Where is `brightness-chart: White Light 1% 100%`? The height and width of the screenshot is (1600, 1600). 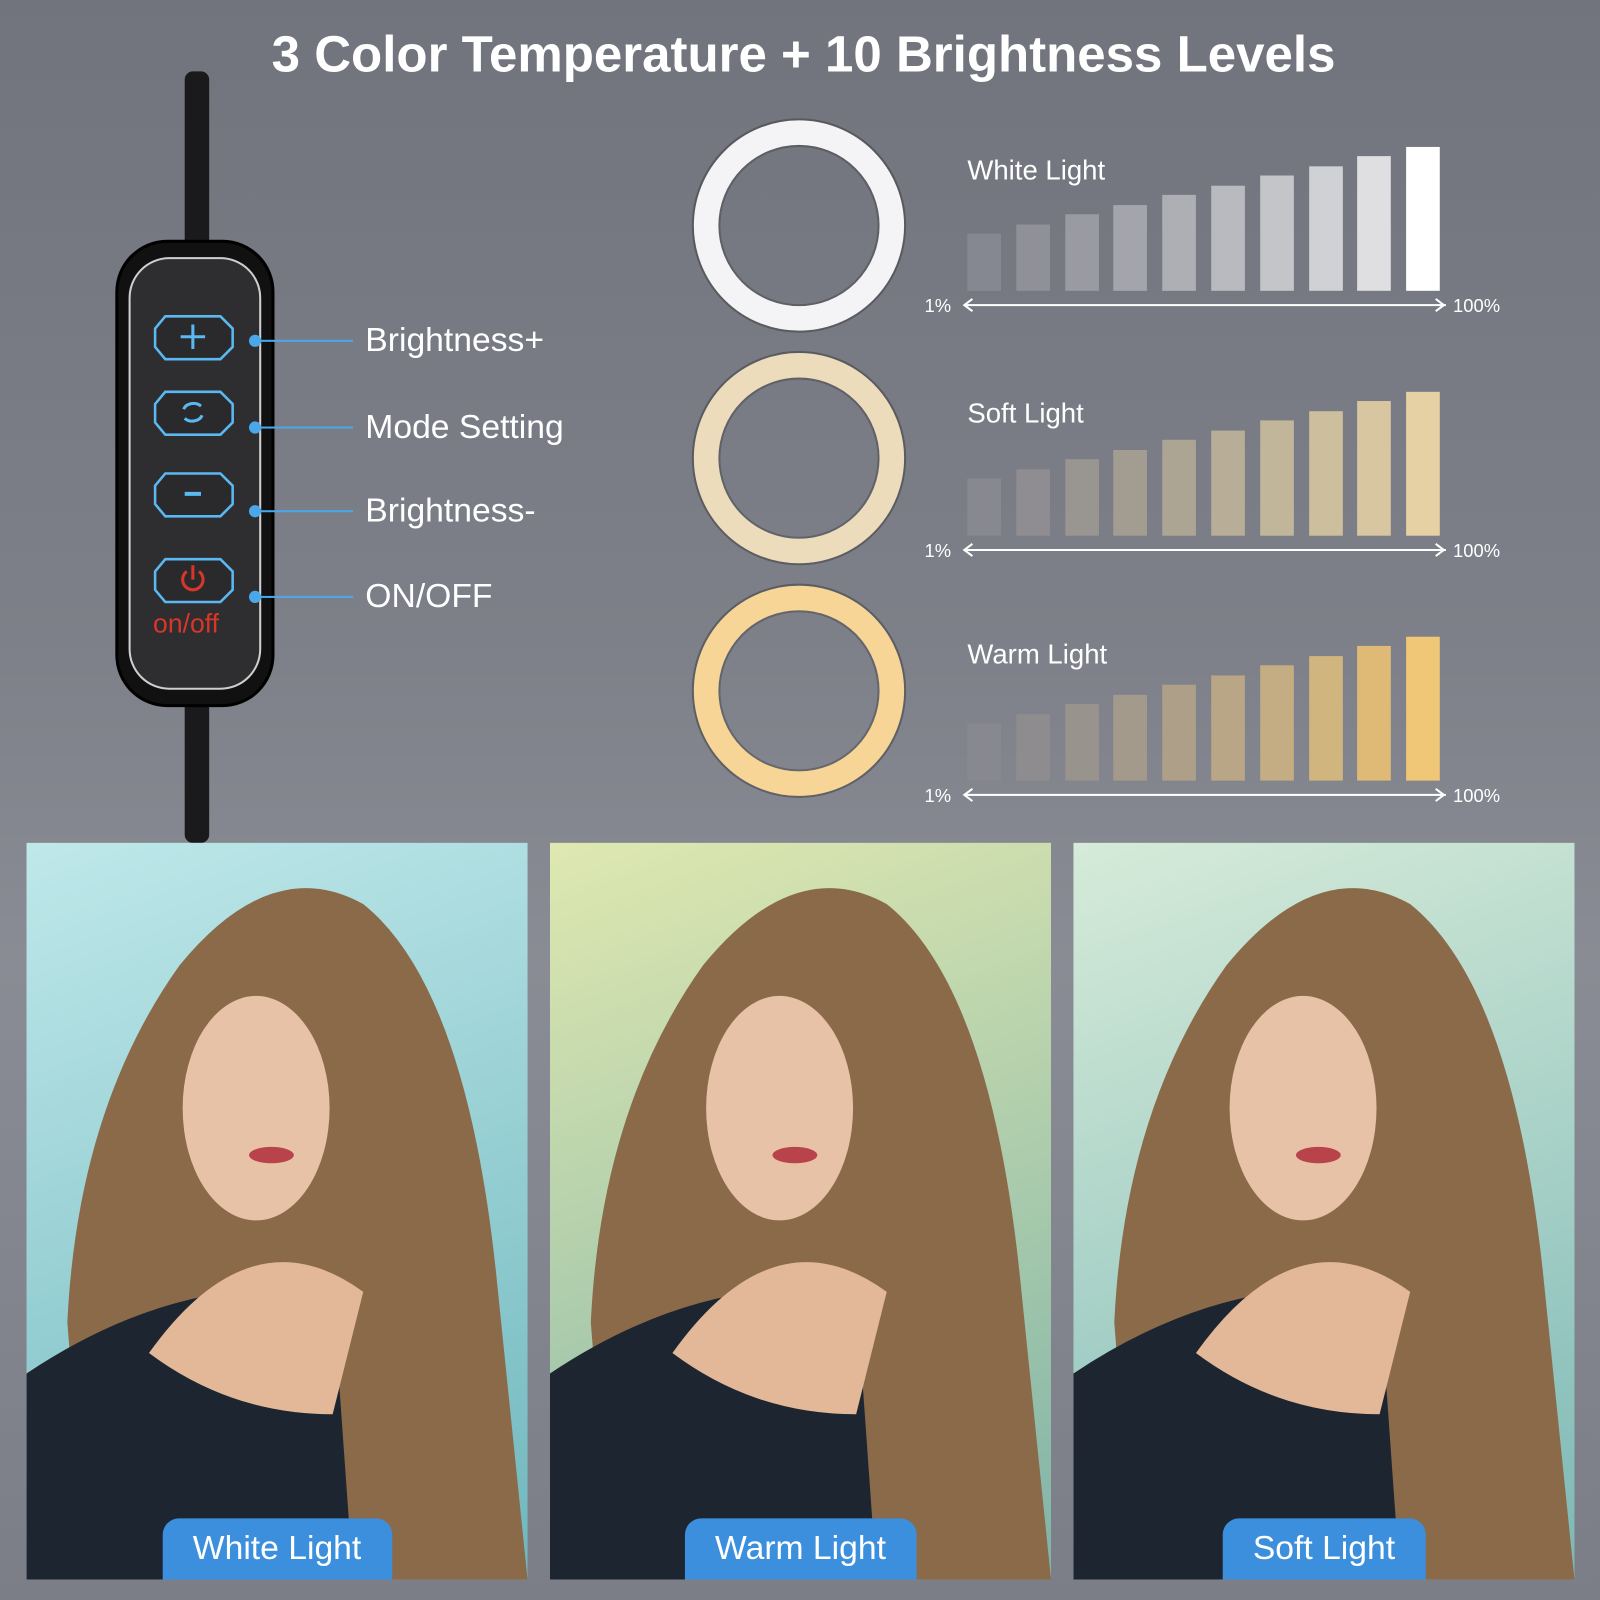
brightness-chart: White Light 1% 100% is located at coordinates (1214, 235).